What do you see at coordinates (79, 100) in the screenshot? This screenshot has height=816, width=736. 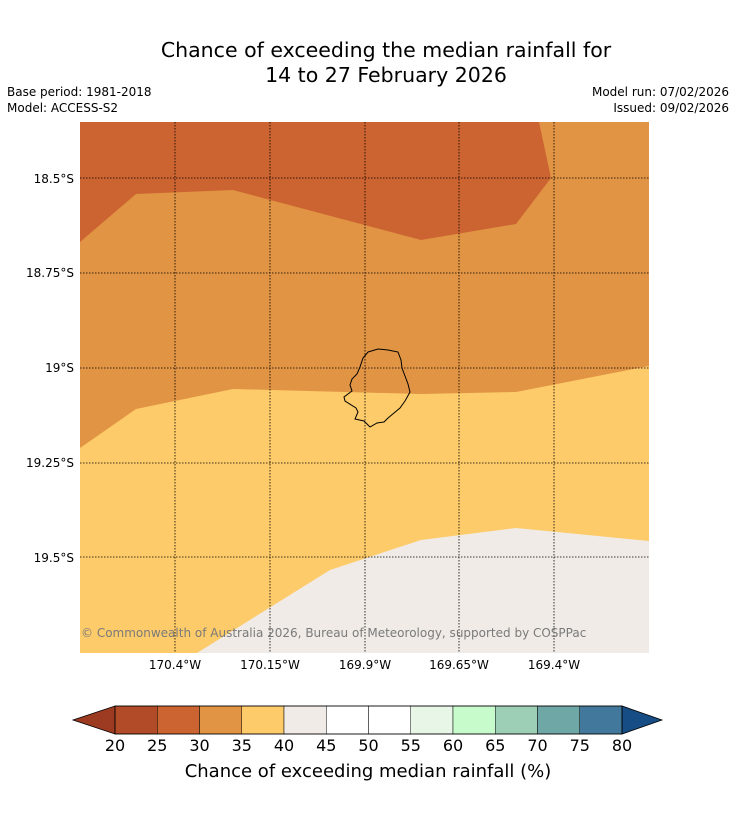 I see `meta-left: Base period: 1981-2018 Model: ACCESS-S2` at bounding box center [79, 100].